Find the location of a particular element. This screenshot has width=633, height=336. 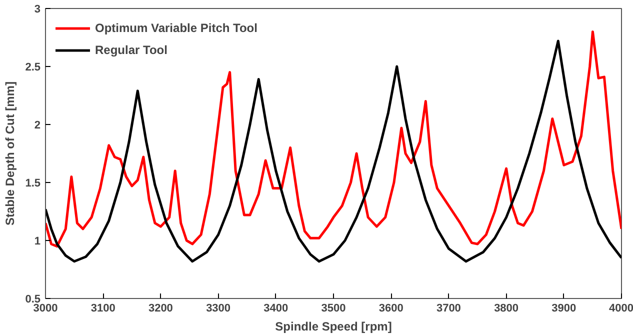

x-tick-label: 3000 is located at coordinates (45, 308).